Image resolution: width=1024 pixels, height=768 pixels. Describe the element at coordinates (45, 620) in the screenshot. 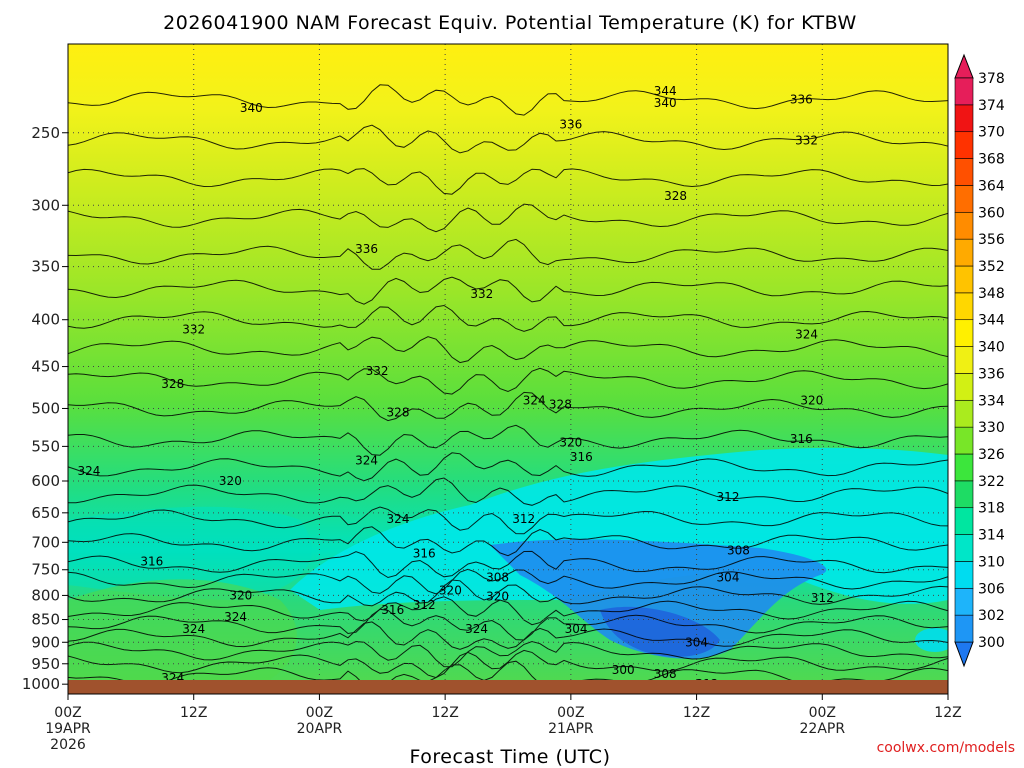

I see `y-tick-label: 850` at that location.